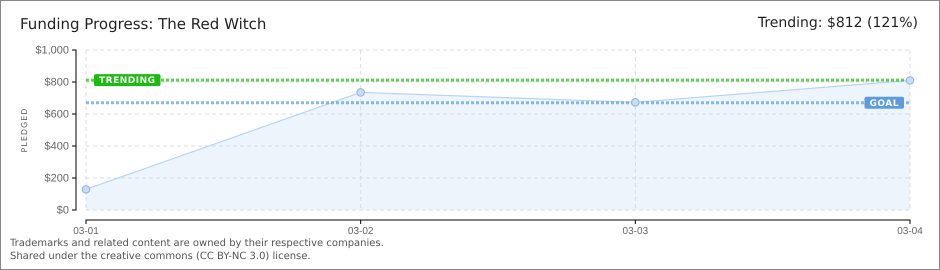  I want to click on text: Trademarks and related content are owned by their respective companies., so click(196, 243).